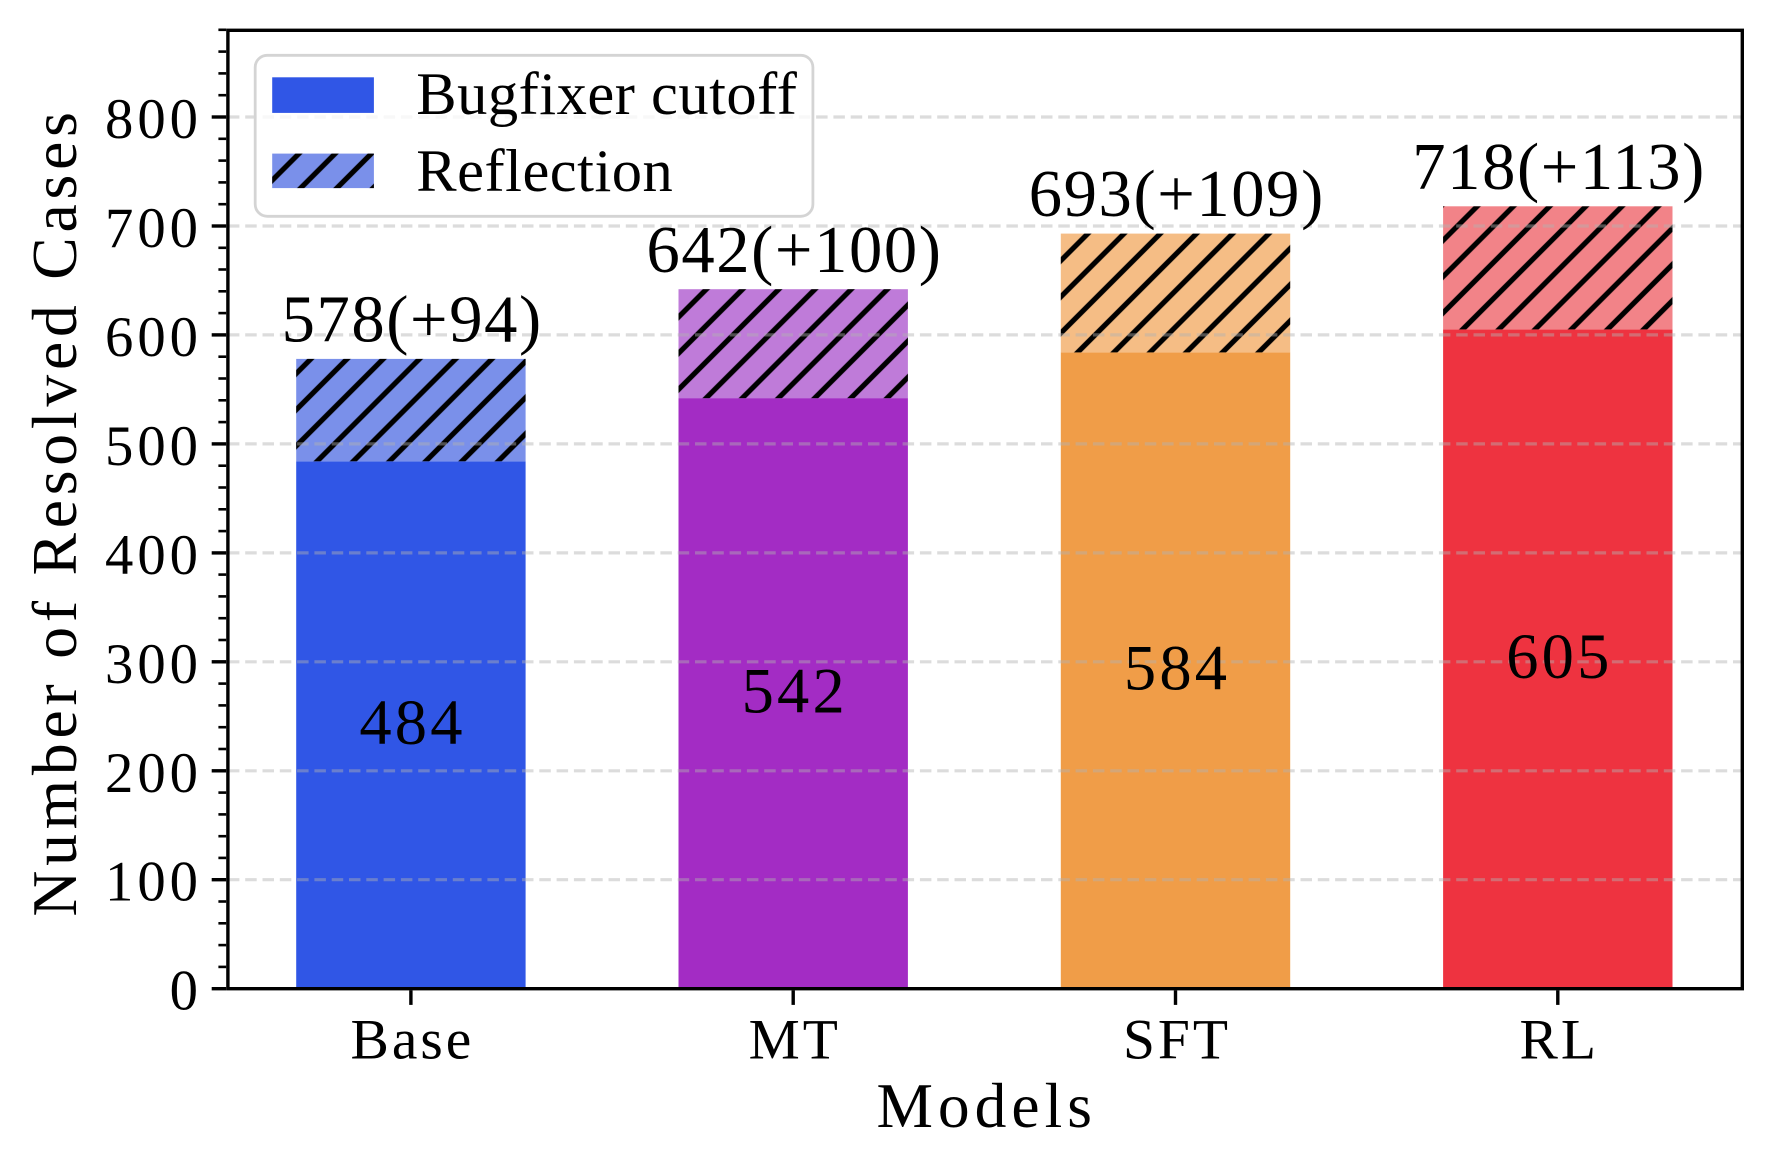  What do you see at coordinates (153, 119) in the screenshot?
I see `svg-text: 800` at bounding box center [153, 119].